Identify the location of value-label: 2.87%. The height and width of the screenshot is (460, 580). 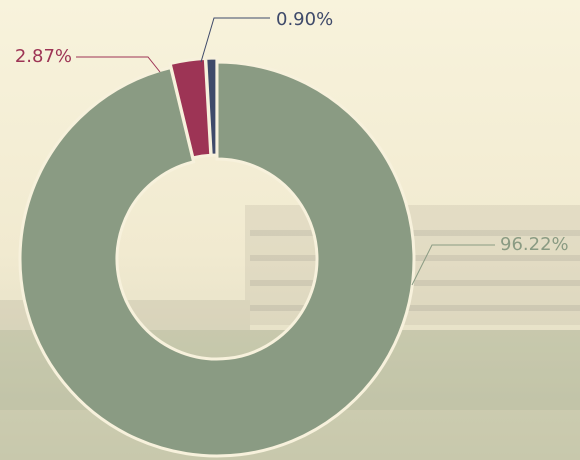
(43, 56).